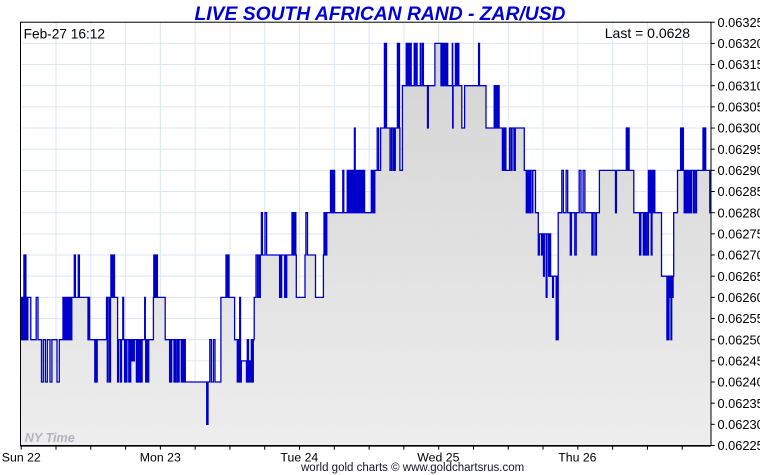 The image size is (760, 475). I want to click on svg-text: 0.06325, so click(739, 22).